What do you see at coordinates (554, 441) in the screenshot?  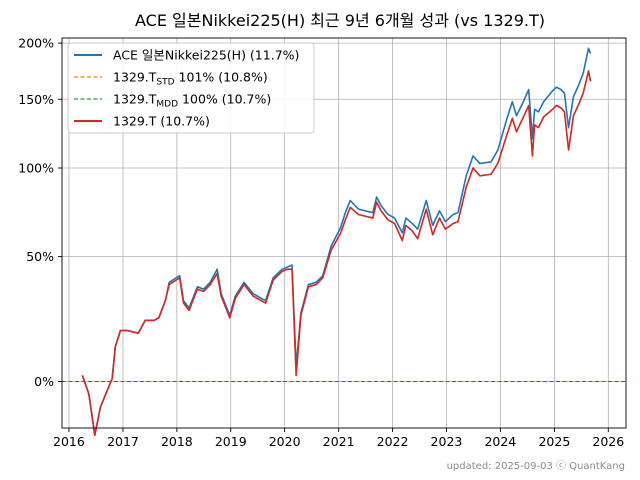 I see `x-tick-label: 2025` at bounding box center [554, 441].